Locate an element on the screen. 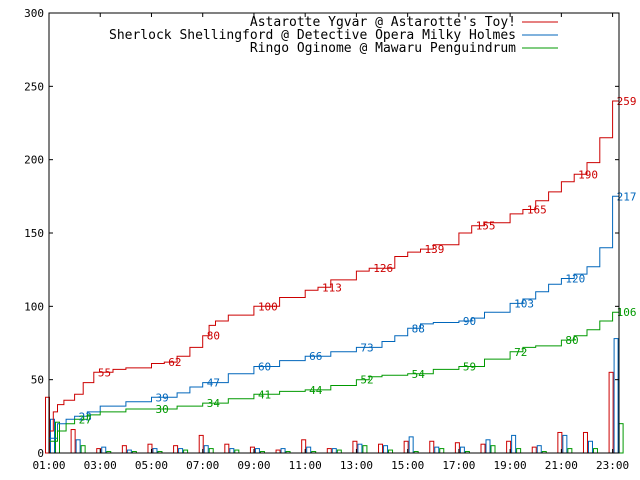  y-tick-label: 300 is located at coordinates (34, 13).